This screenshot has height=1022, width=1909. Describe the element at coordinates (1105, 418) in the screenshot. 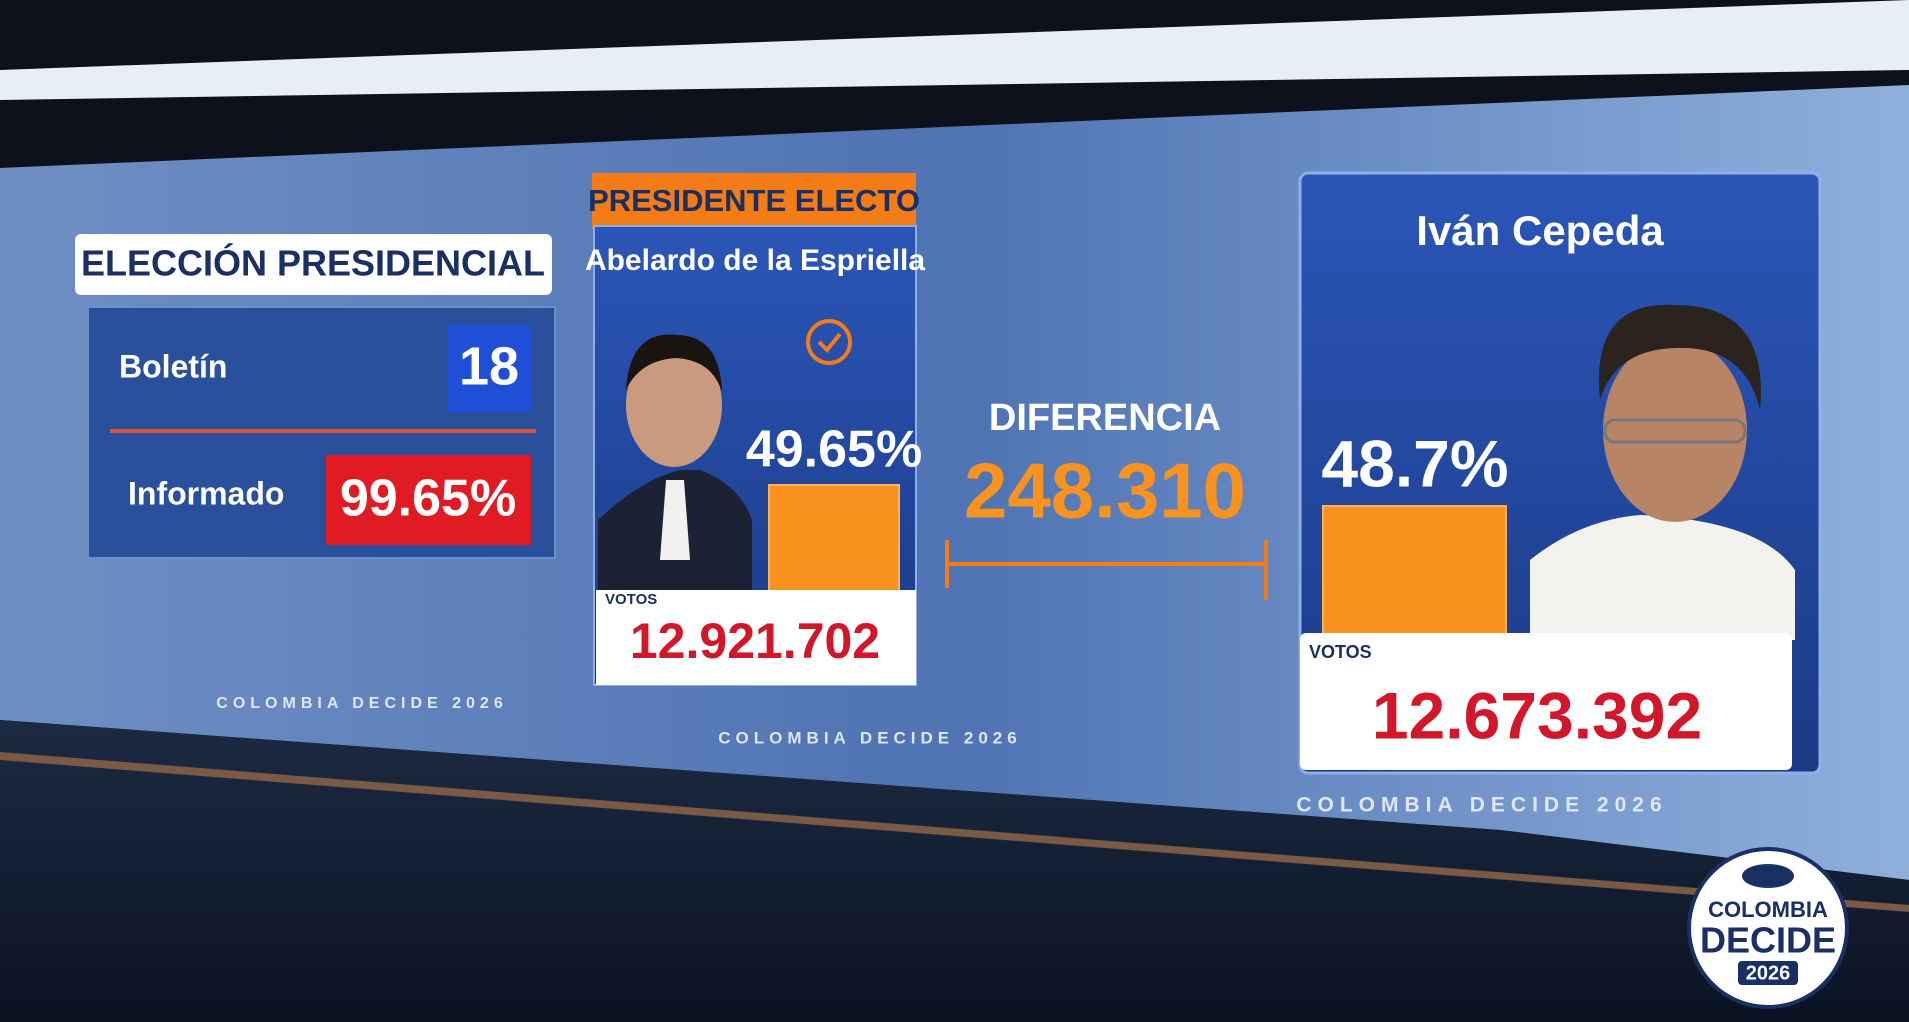

I see `difference-label: DIFERENCIA` at that location.